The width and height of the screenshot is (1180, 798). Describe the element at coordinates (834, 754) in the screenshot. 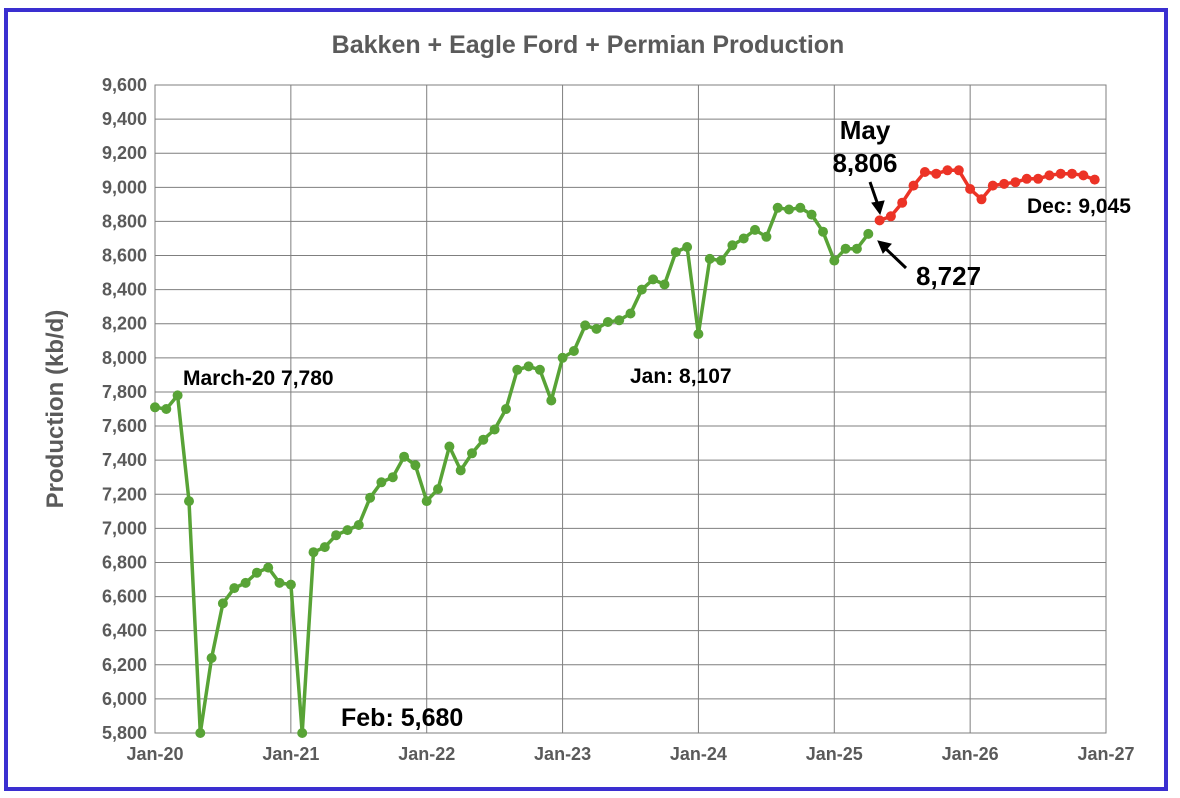

I see `x-tick-label: Jan-25` at that location.